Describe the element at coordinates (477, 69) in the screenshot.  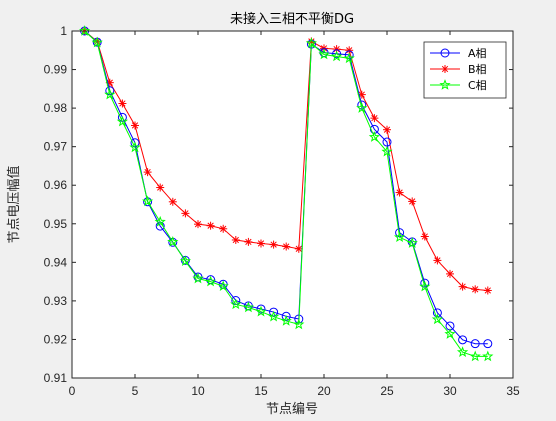
I see `legend-label: B相` at that location.